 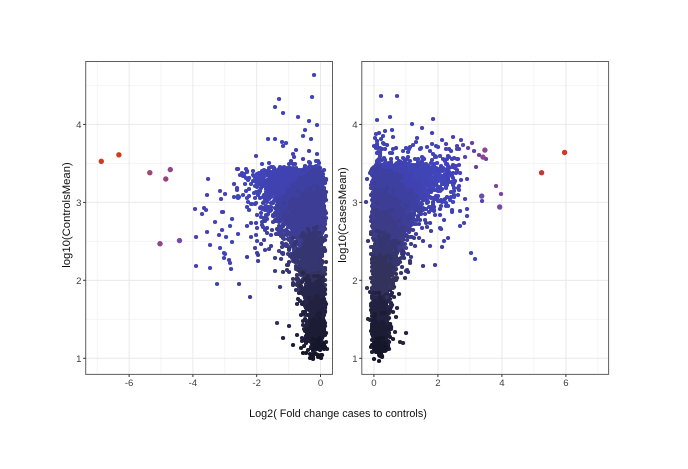 What do you see at coordinates (338, 414) in the screenshot?
I see `svg-text:Log2( Fold change cases to con: Log2( Fold change cases to controls)` at bounding box center [338, 414].